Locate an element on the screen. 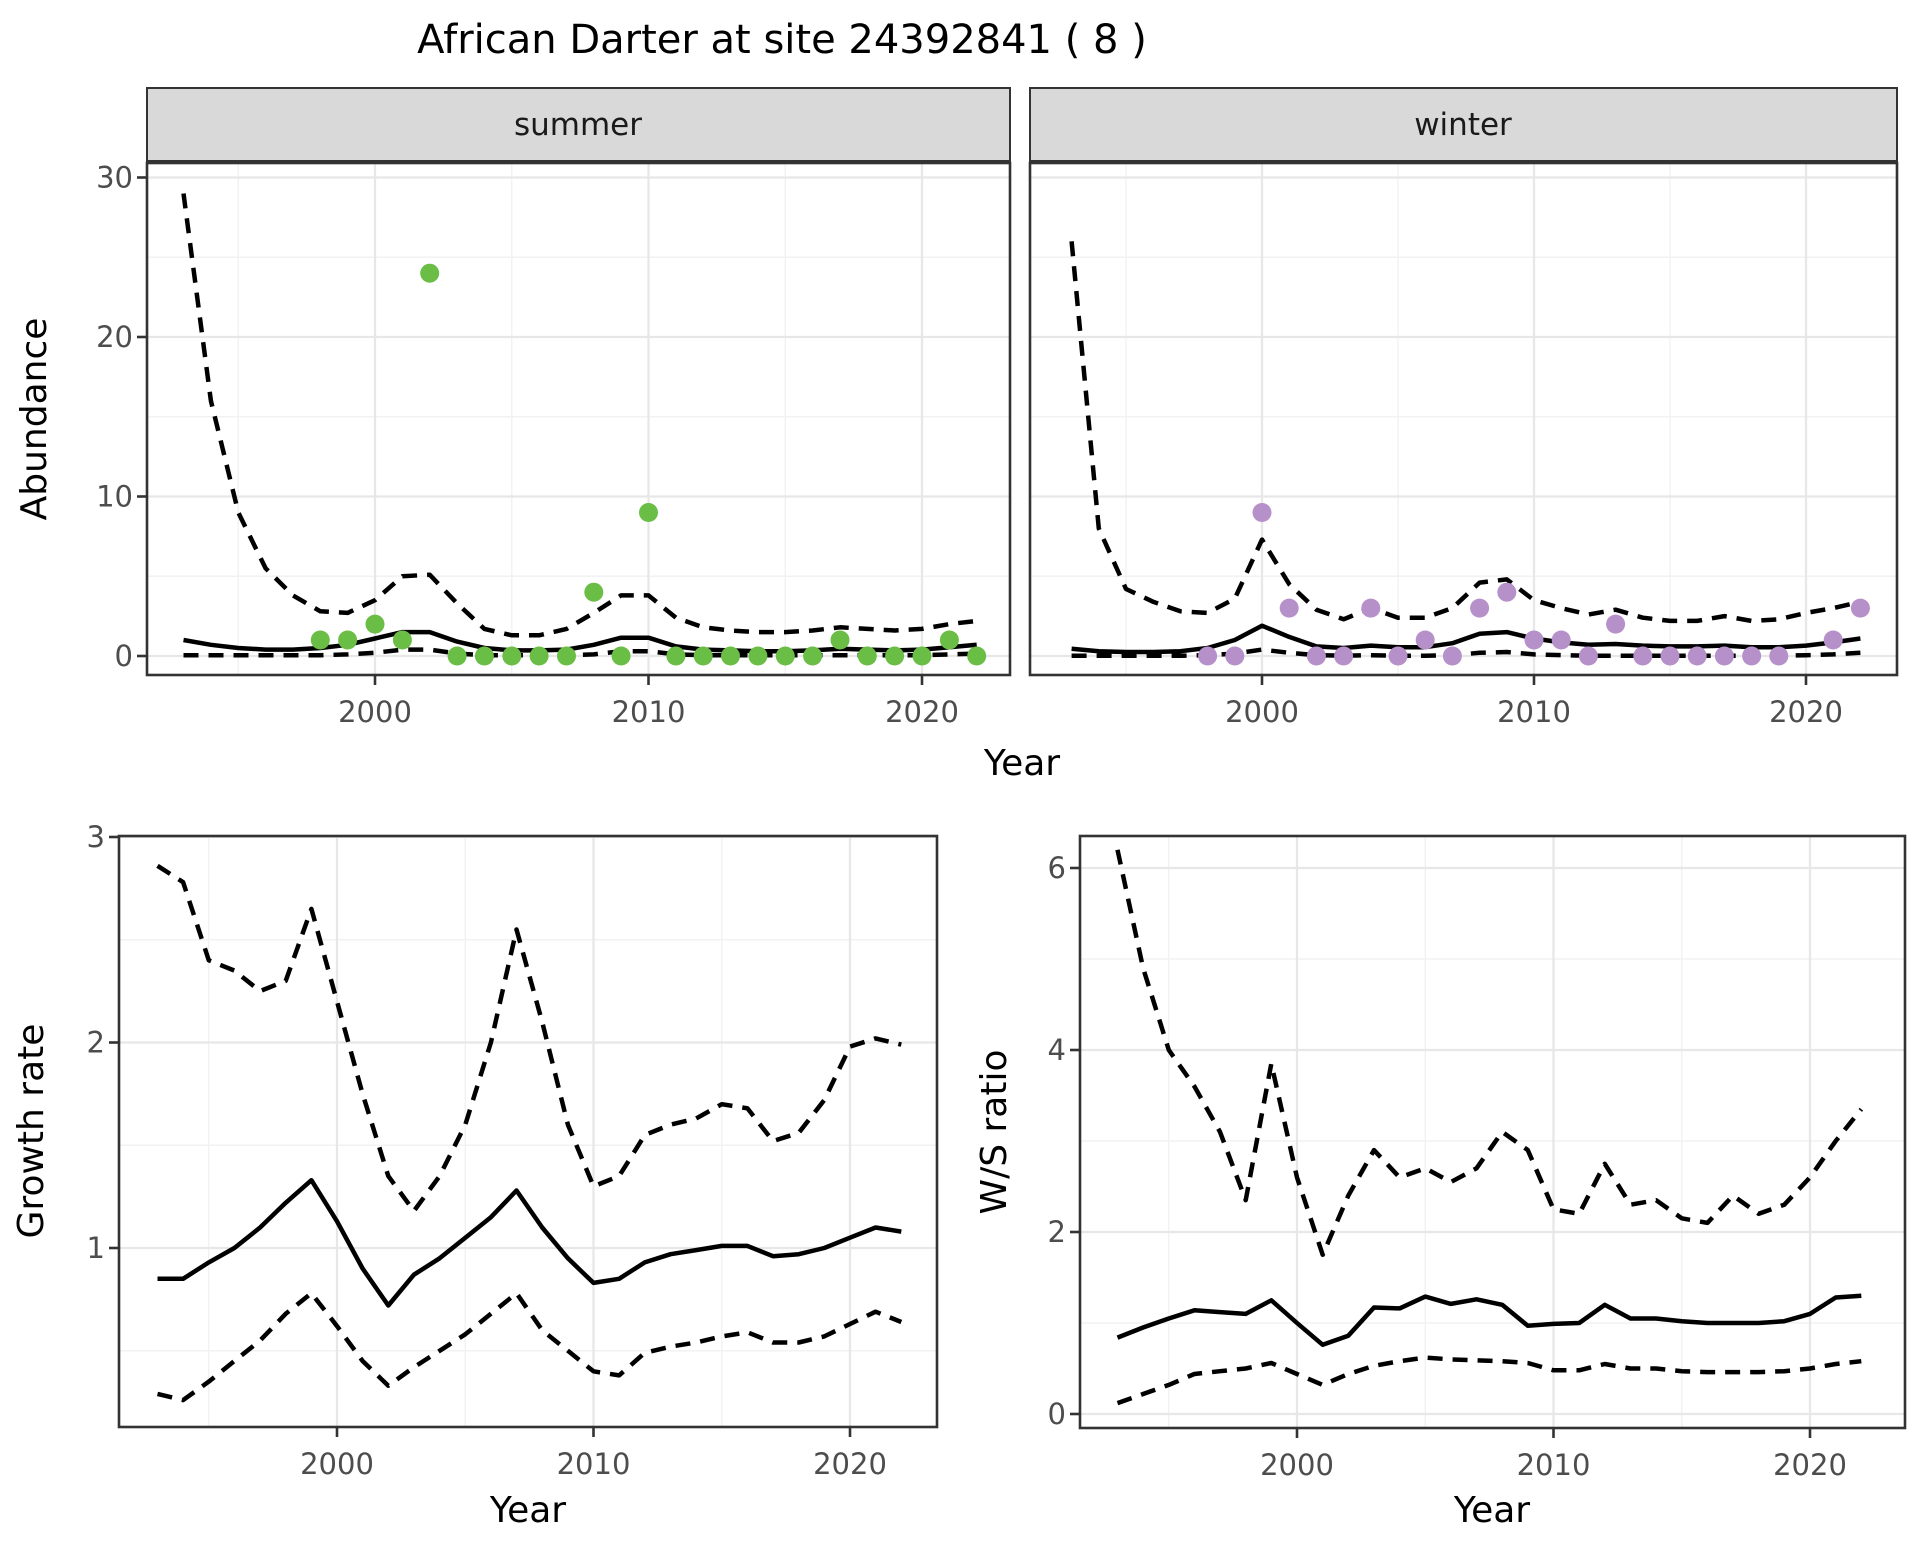 Image resolution: width=1920 pixels, height=1564 pixels. top-x-axis-title: Year is located at coordinates (1021, 763).